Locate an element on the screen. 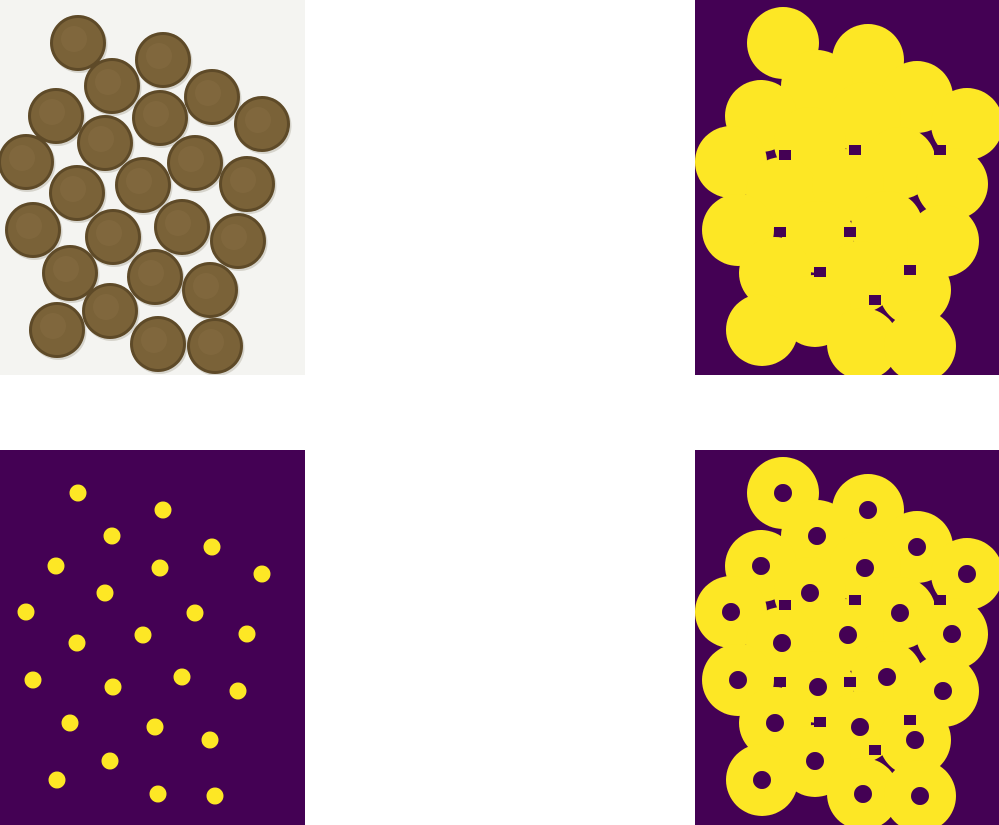  sure-foreground-mask is located at coordinates (847, 187).